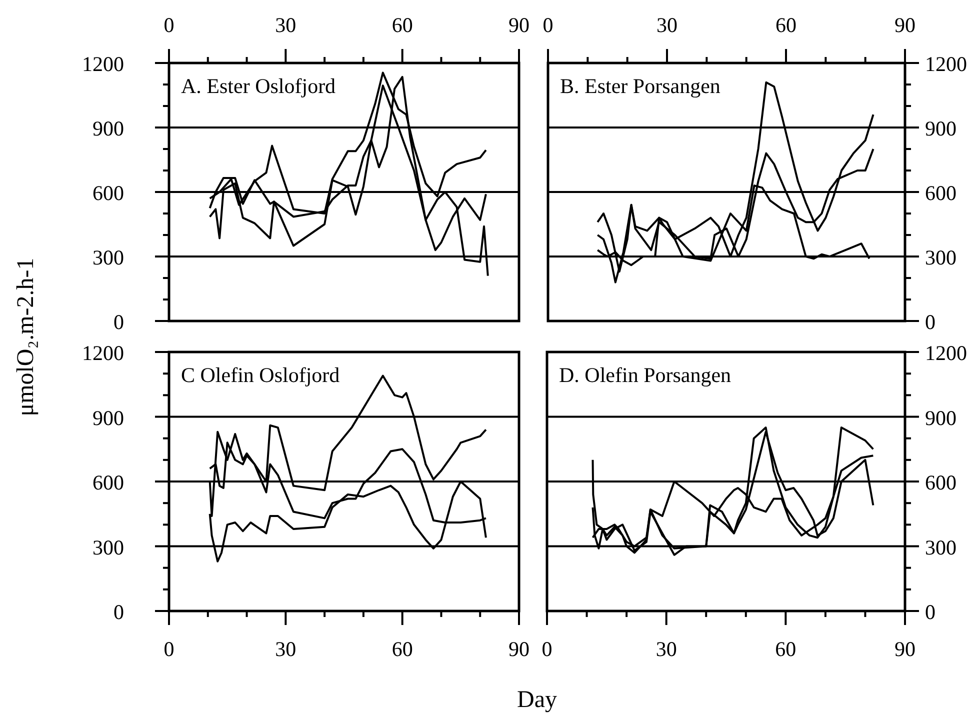 The height and width of the screenshot is (714, 975). What do you see at coordinates (26, 337) in the screenshot?
I see `y-axis-title: μmolO₂.m-2.h-1` at bounding box center [26, 337].